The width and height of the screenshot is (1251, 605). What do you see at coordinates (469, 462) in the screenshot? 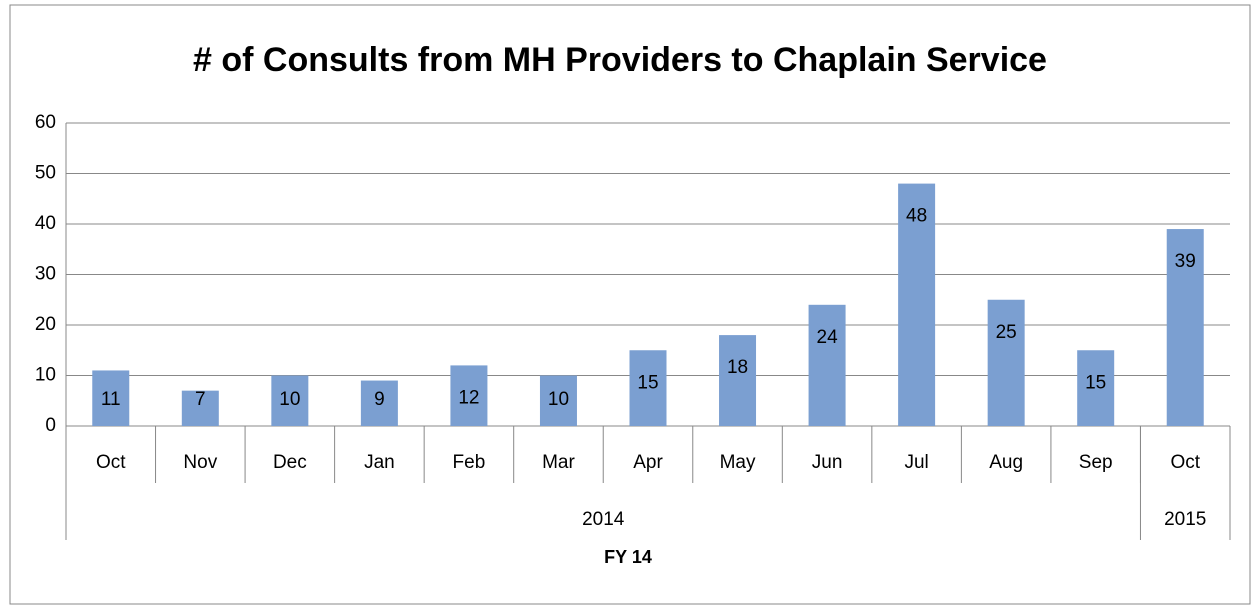
I see `x-tick-label: Feb` at bounding box center [469, 462].